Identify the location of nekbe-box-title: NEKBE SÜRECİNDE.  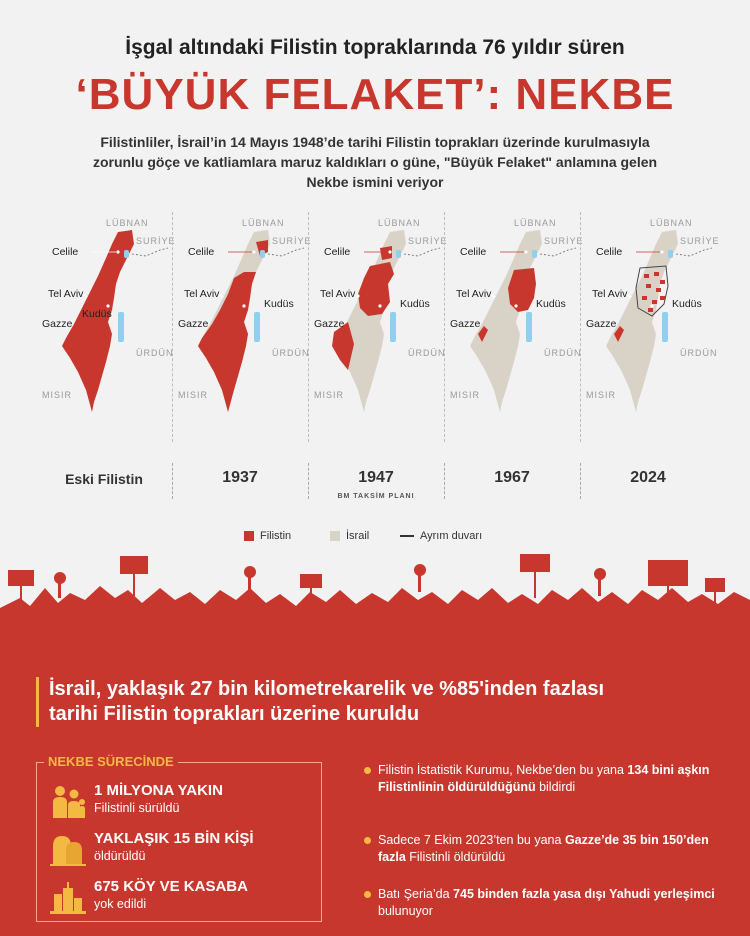
(111, 761).